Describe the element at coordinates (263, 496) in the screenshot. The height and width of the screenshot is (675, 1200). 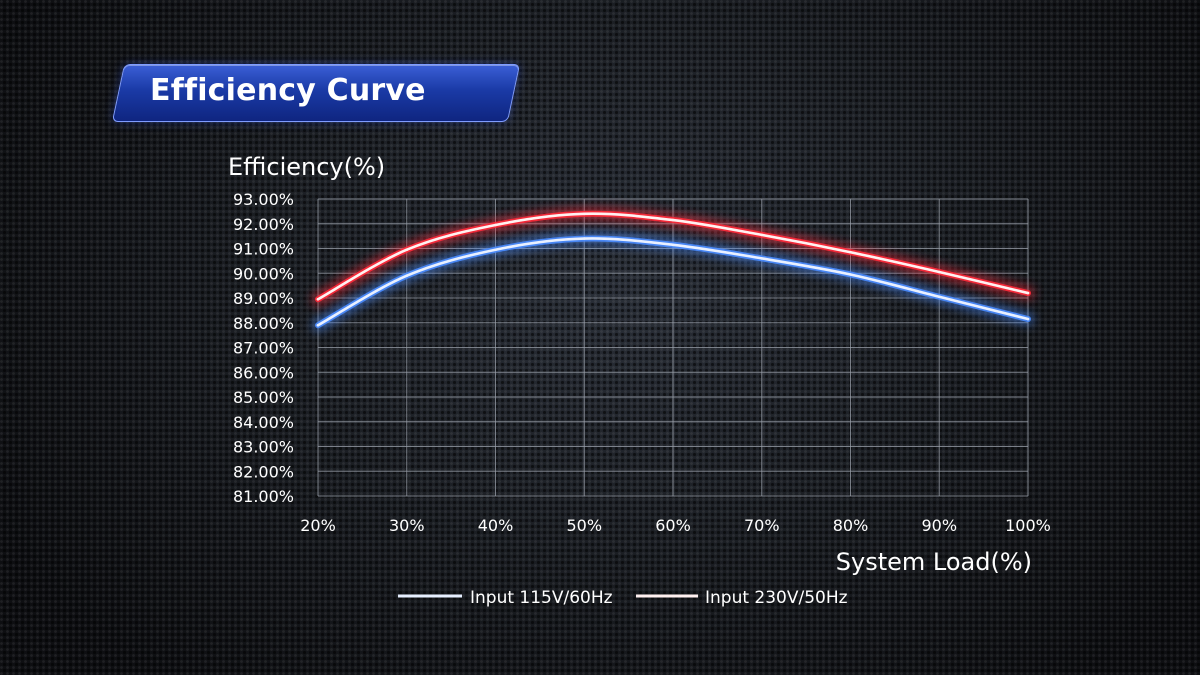
I see `y-tick-label: 81.00%` at that location.